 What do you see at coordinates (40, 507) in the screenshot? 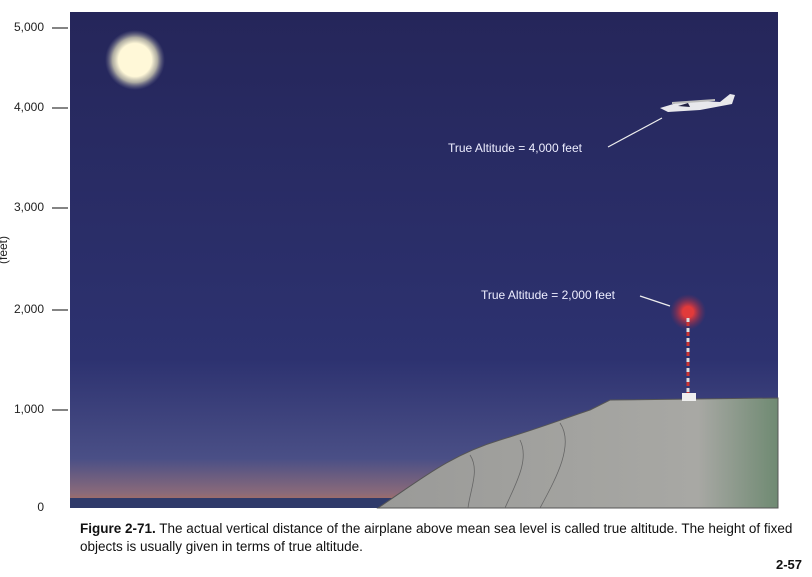
I see `tick-label: 0` at bounding box center [40, 507].